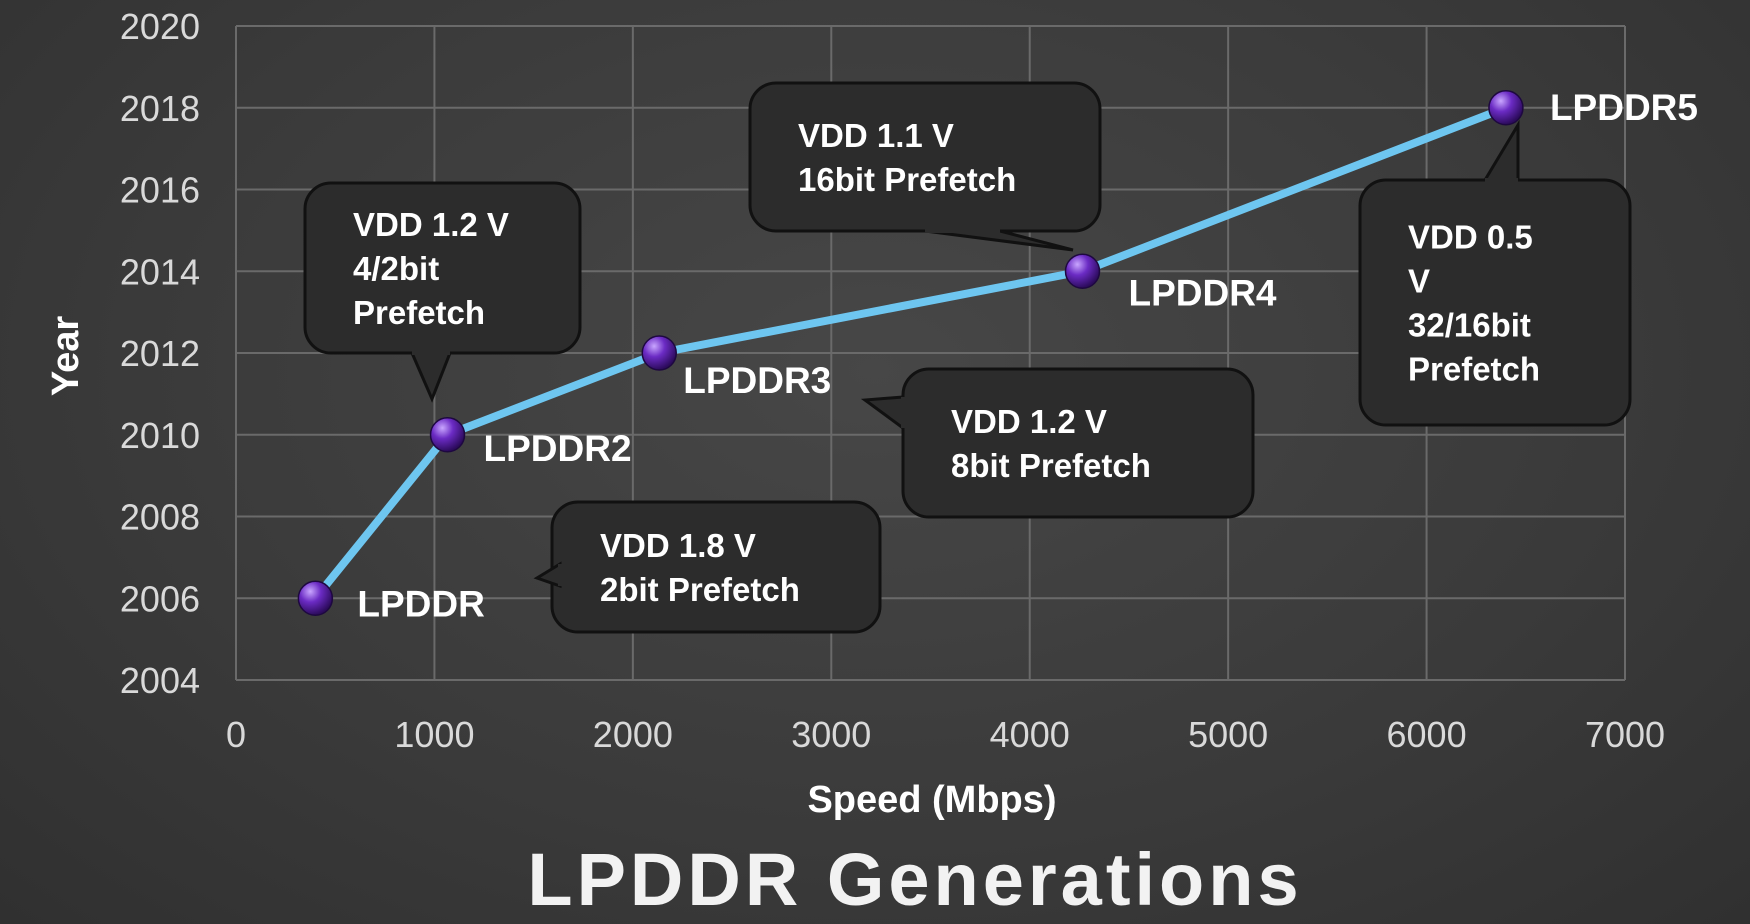 This screenshot has height=924, width=1750. What do you see at coordinates (160, 435) in the screenshot?
I see `y-tick-label-3: 2010` at bounding box center [160, 435].